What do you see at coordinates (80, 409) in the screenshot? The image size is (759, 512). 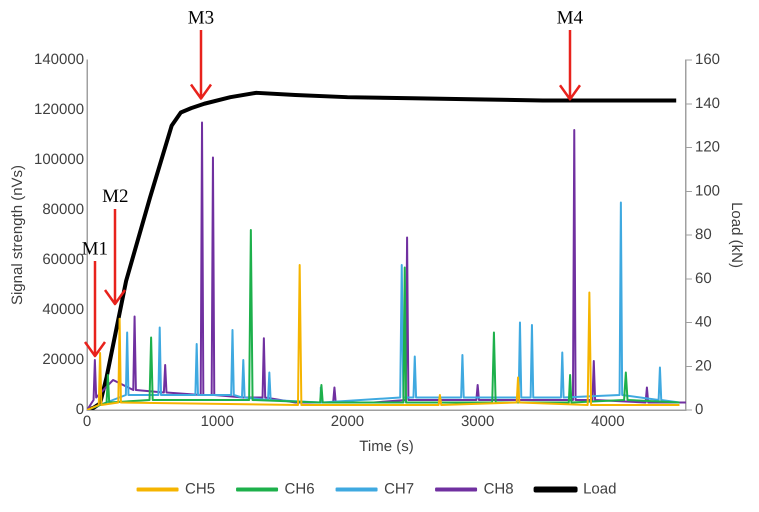 I see `y-tick-label: 0` at bounding box center [80, 409].